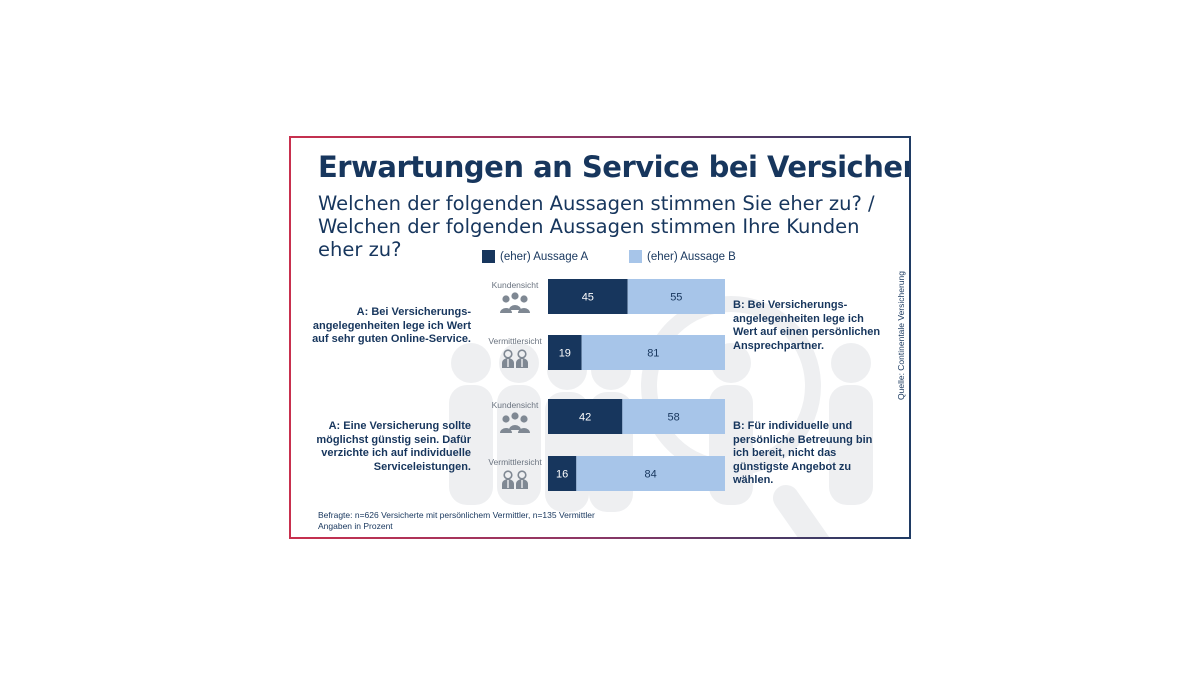 Image resolution: width=1200 pixels, height=675 pixels. I want to click on bar-row: Kundensicht 42 58, so click(608, 416).